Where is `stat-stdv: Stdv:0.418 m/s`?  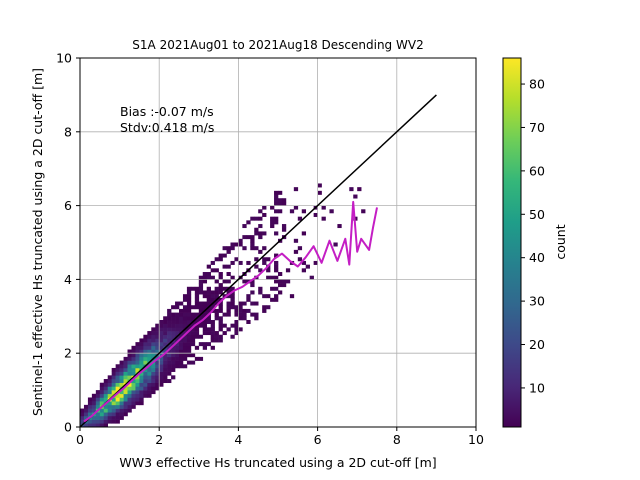 stat-stdv: Stdv:0.418 m/s is located at coordinates (167, 127).